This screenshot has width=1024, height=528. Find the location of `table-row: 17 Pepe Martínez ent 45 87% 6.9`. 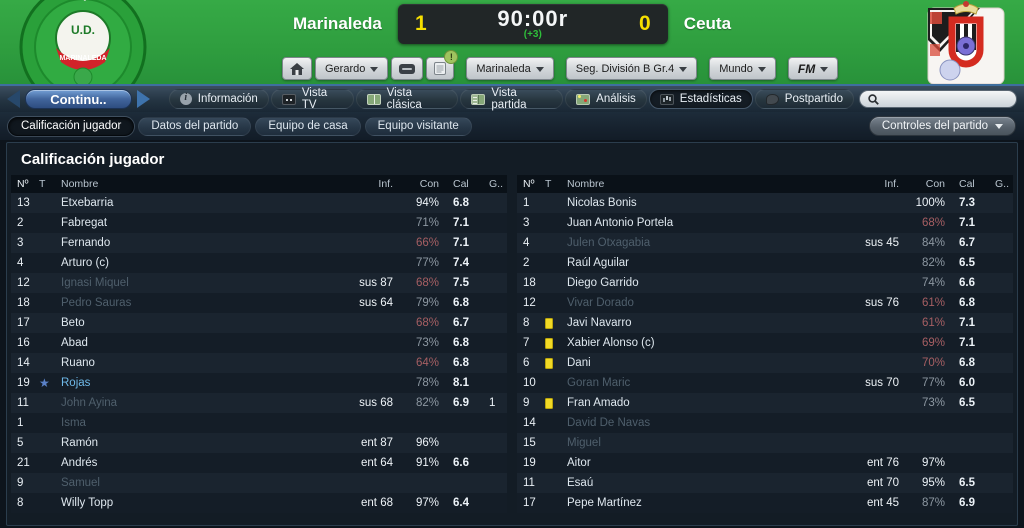

table-row: 17 Pepe Martínez ent 45 87% 6.9 is located at coordinates (765, 503).